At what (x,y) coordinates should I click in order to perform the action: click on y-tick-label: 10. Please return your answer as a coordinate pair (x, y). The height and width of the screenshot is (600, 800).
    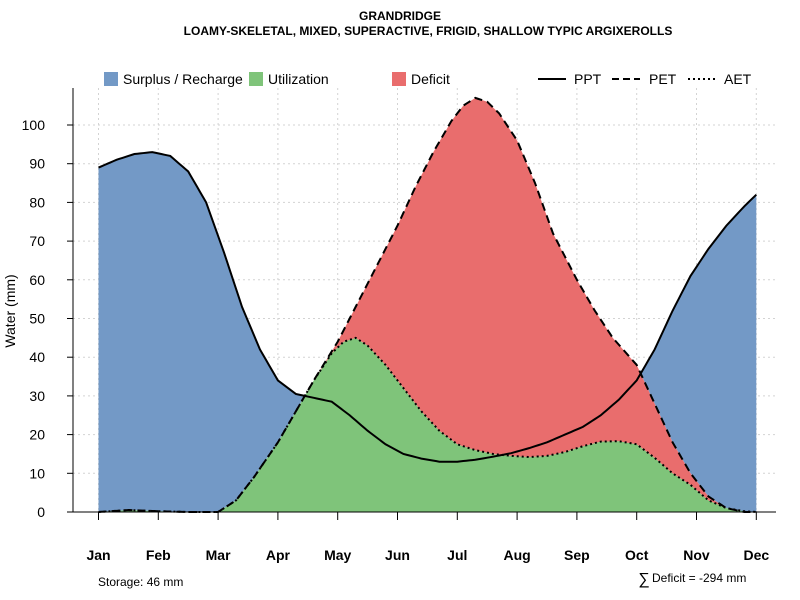
    Looking at the image, I should click on (37, 473).